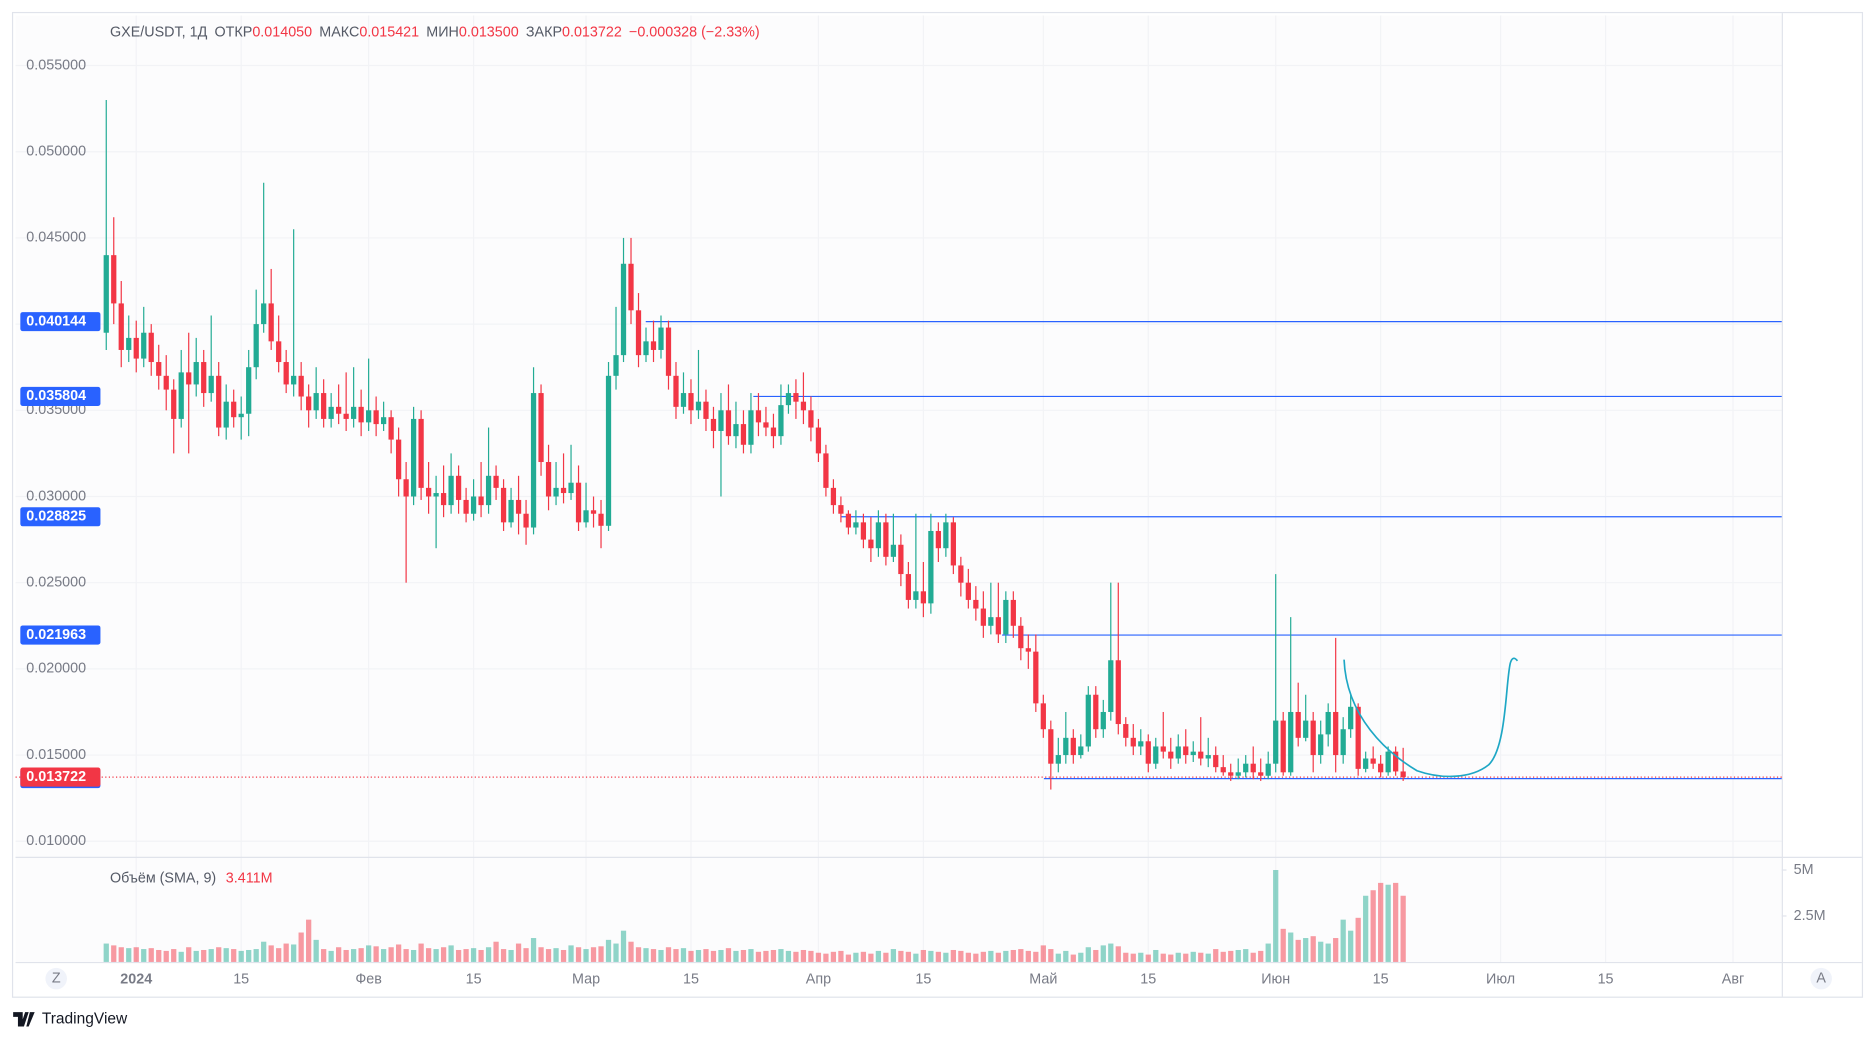 This screenshot has height=1042, width=1875. What do you see at coordinates (1431, 717) in the screenshot?
I see `brush-drawing` at bounding box center [1431, 717].